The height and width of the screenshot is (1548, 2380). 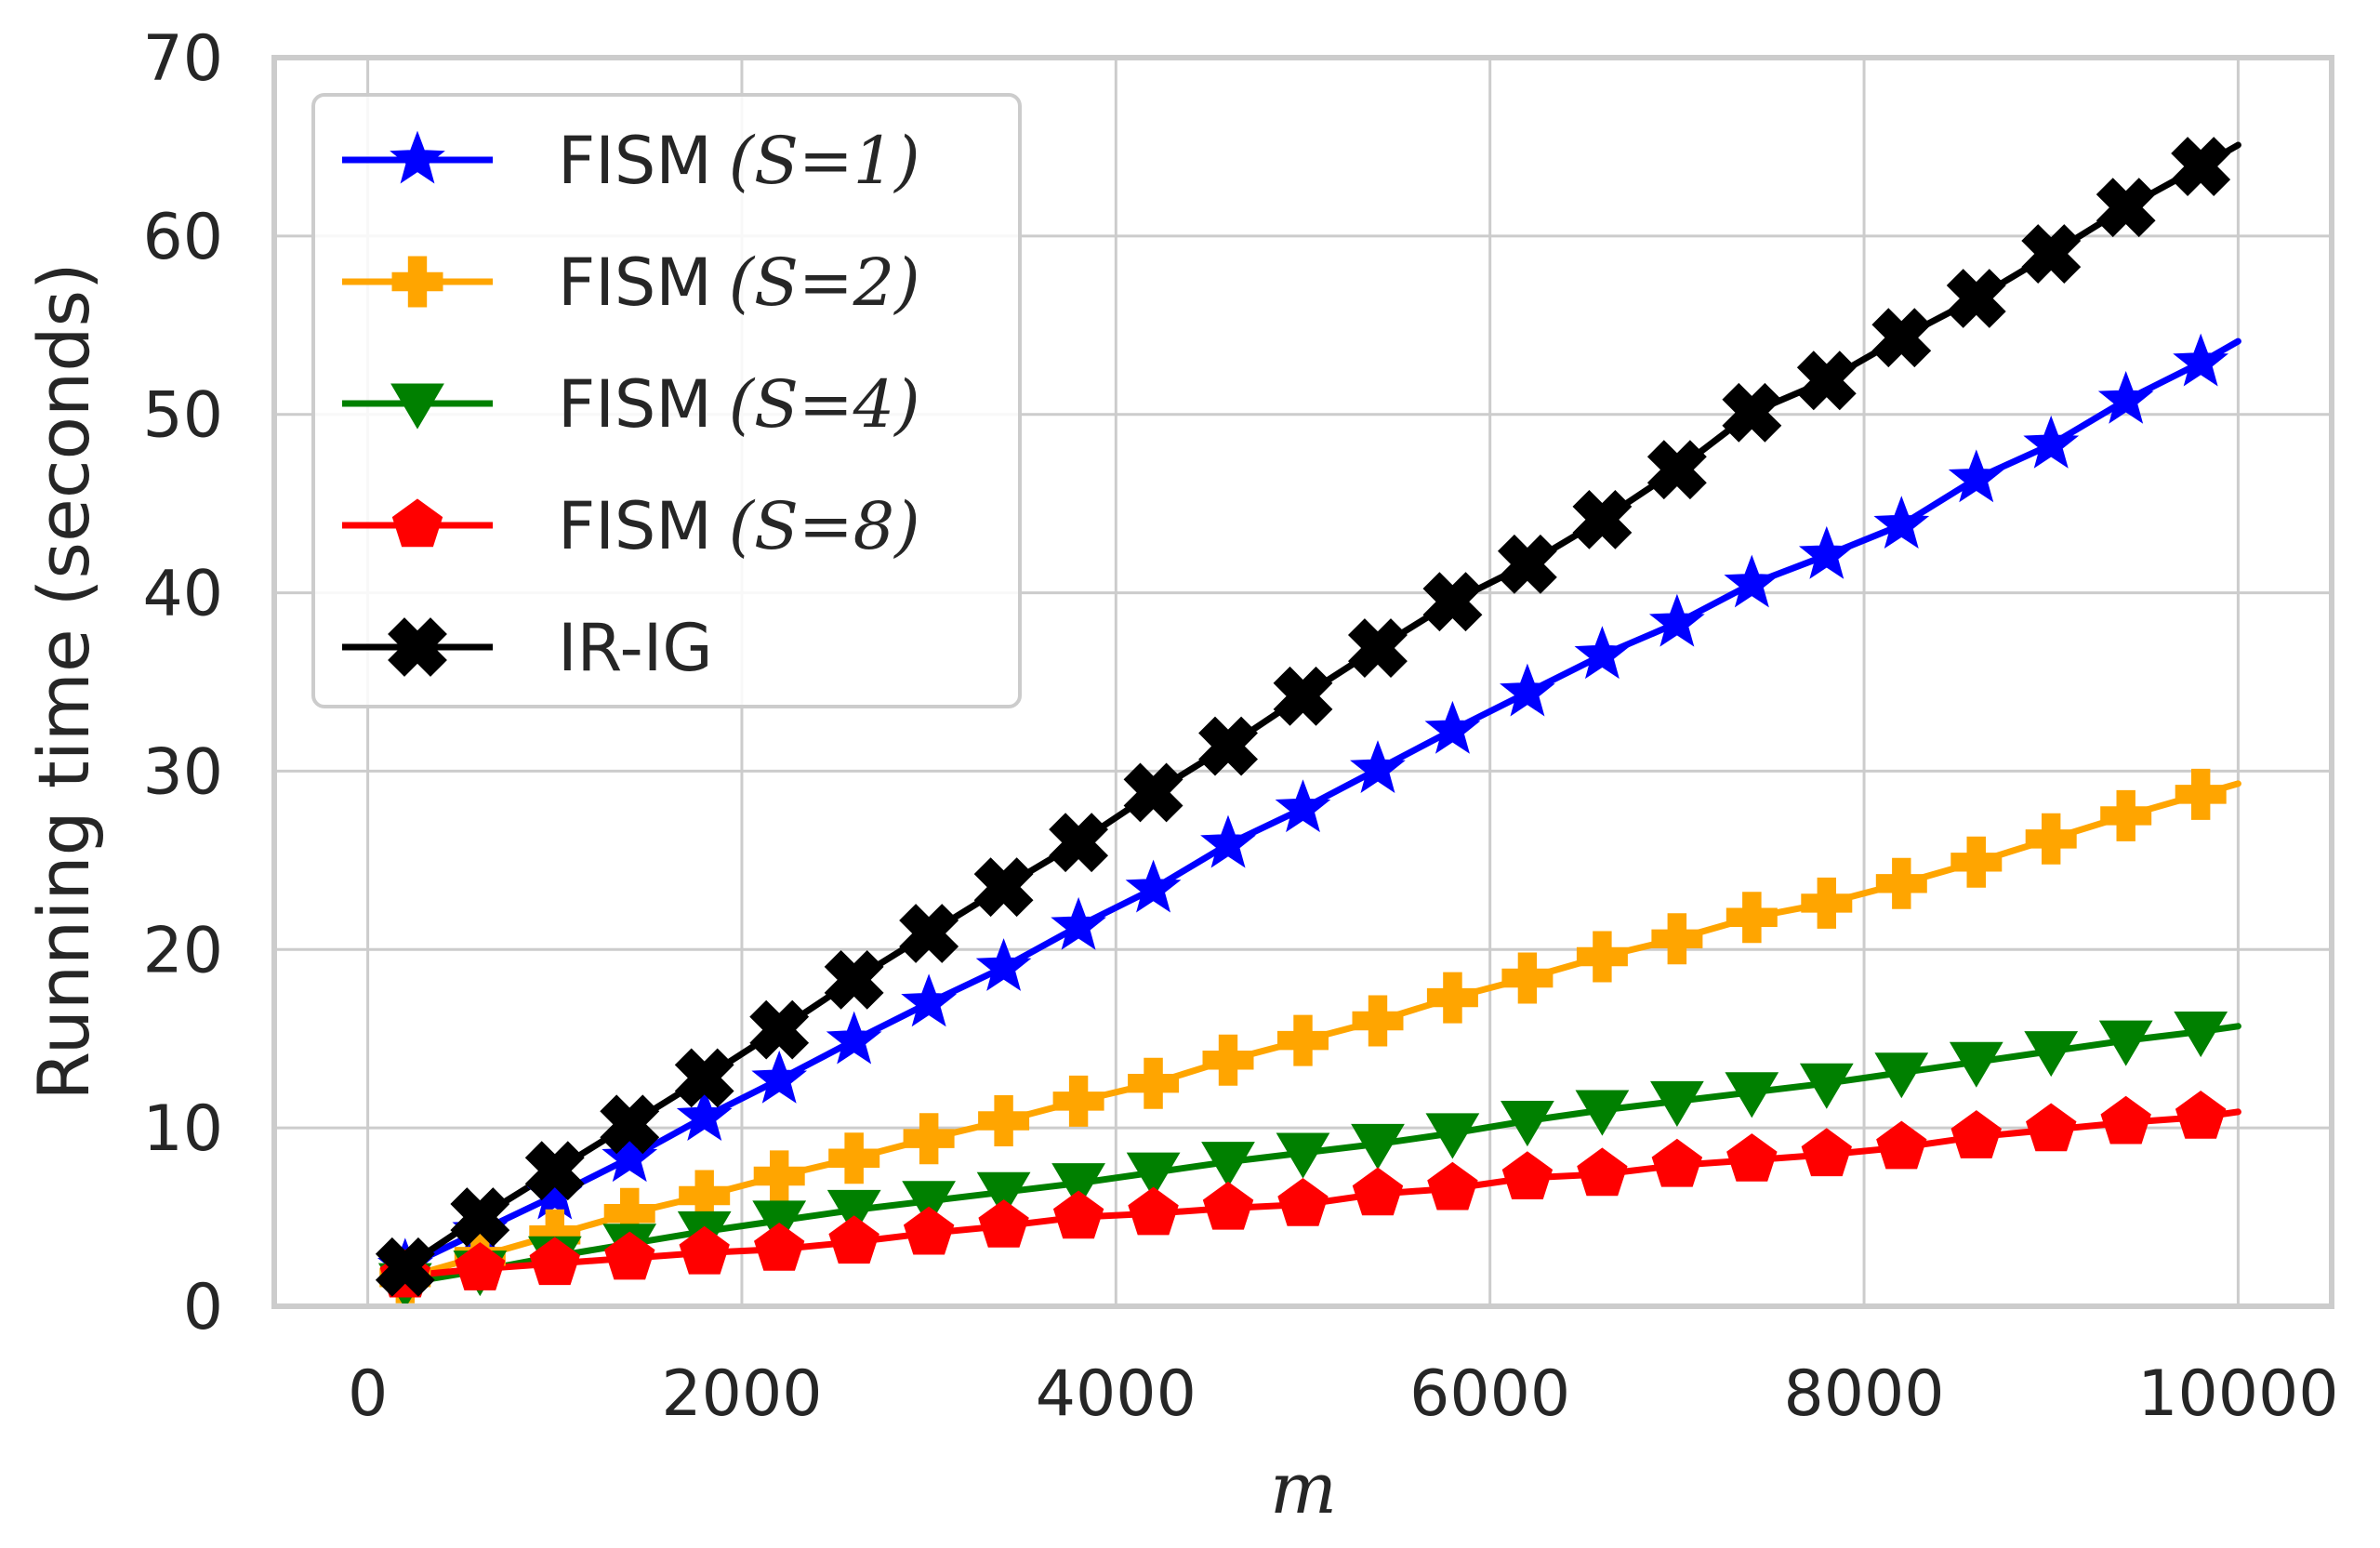 I want to click on x-axis-title: m, so click(x=1303, y=1488).